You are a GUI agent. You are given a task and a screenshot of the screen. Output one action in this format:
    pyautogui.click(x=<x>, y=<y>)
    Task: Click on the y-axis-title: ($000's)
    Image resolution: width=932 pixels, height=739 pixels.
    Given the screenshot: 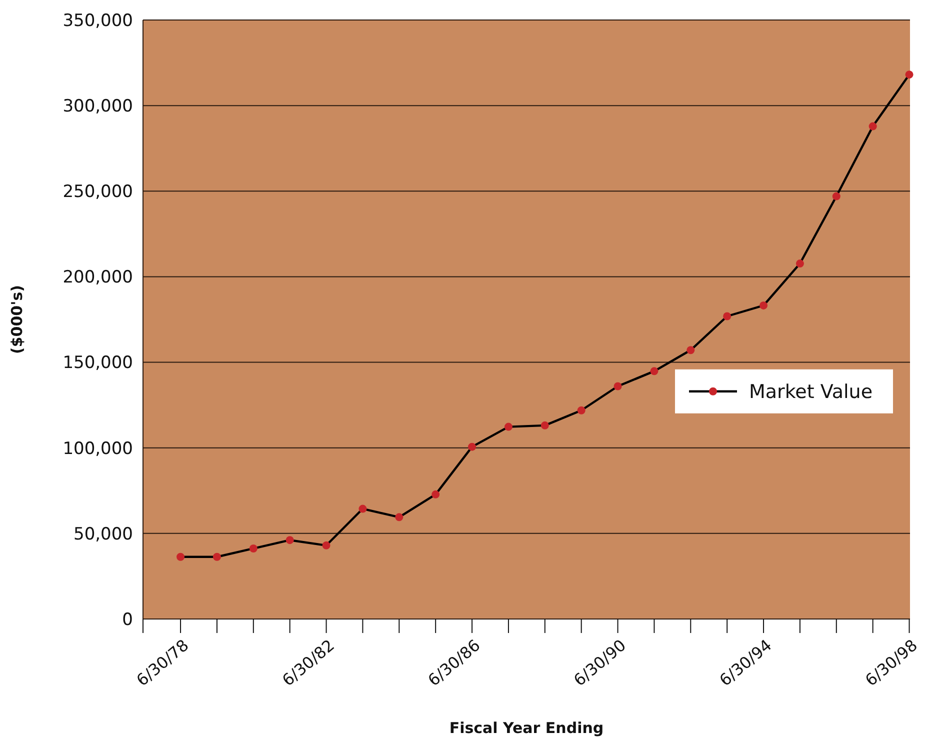 What is the action you would take?
    pyautogui.click(x=17, y=319)
    